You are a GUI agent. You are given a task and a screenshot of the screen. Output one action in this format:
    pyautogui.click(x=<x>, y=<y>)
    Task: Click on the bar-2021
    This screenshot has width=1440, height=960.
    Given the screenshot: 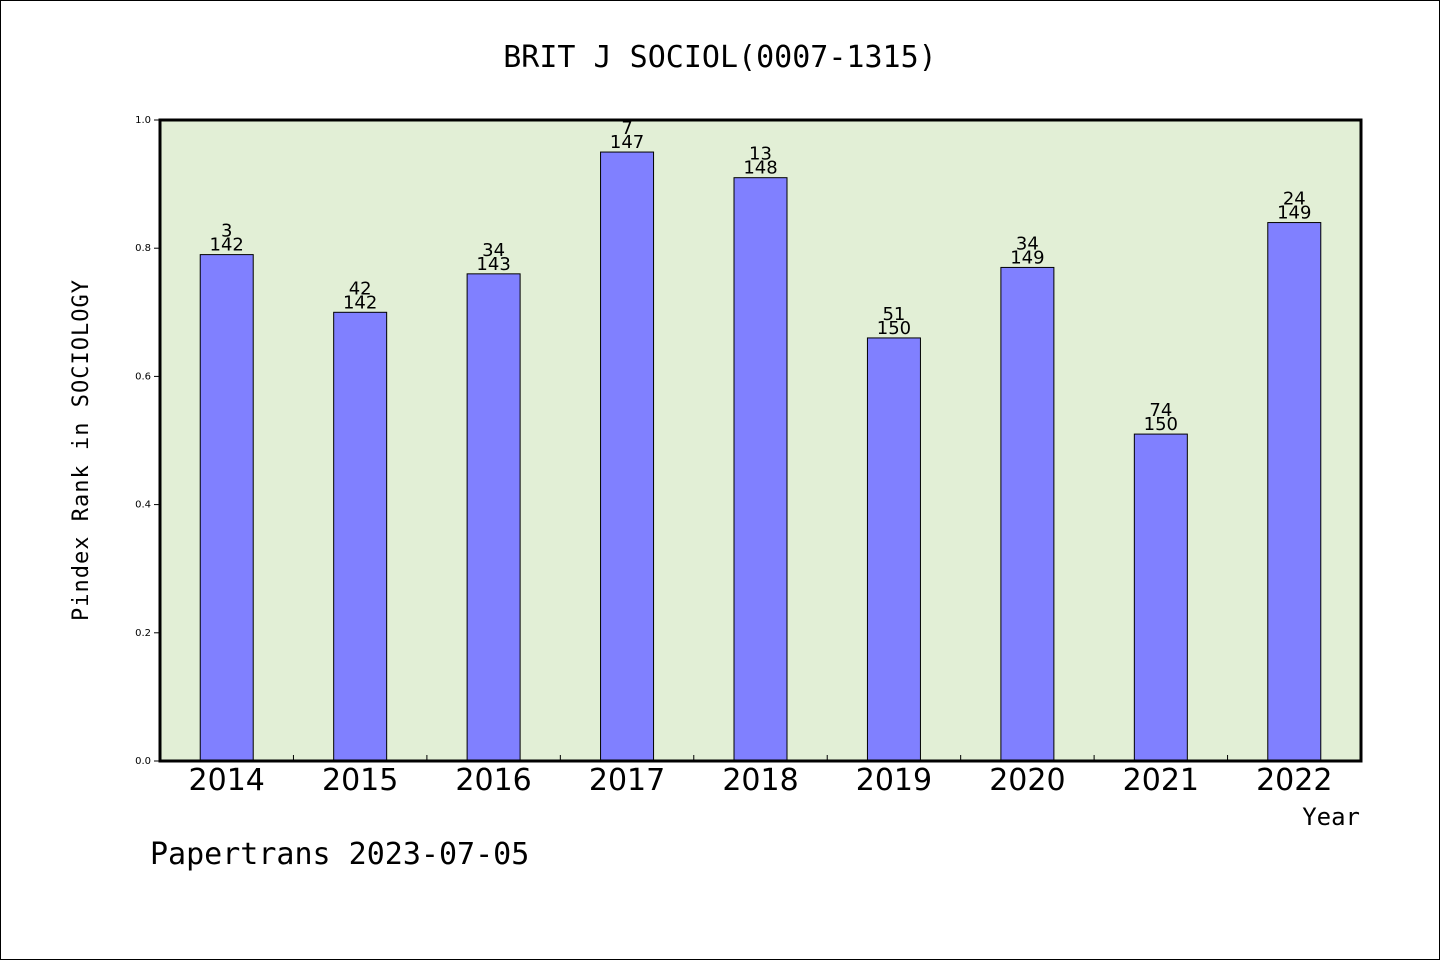 What is the action you would take?
    pyautogui.click(x=1160, y=597)
    